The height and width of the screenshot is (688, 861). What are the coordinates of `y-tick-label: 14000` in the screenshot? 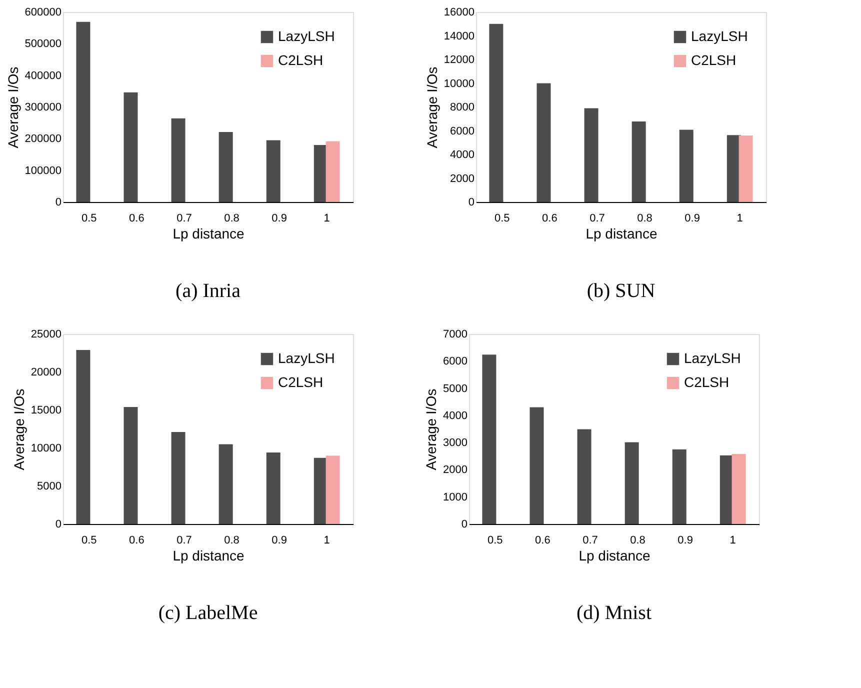 It's located at (459, 36).